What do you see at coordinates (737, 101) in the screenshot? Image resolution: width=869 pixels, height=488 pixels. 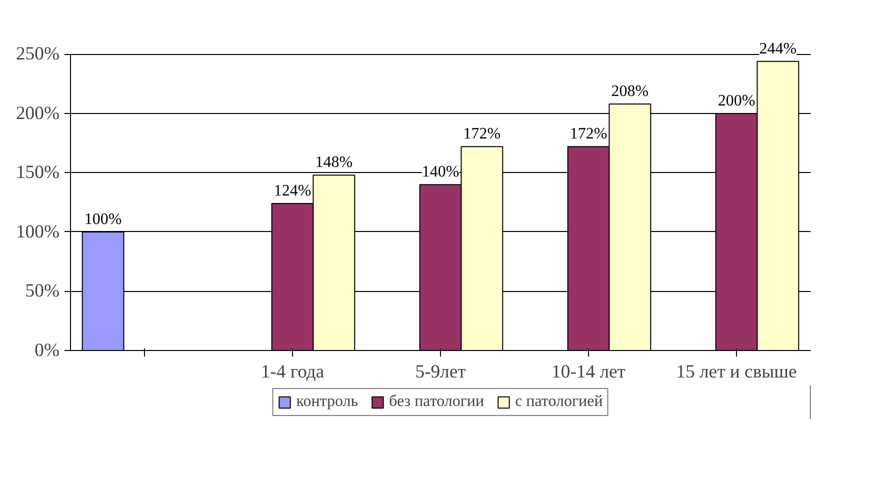 I see `data-label: 200%` at bounding box center [737, 101].